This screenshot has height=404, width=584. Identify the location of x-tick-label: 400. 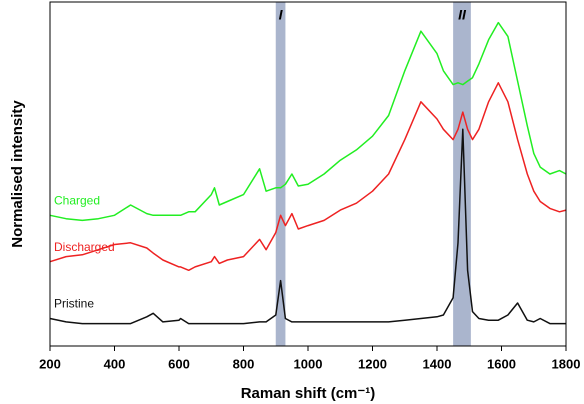
(115, 363).